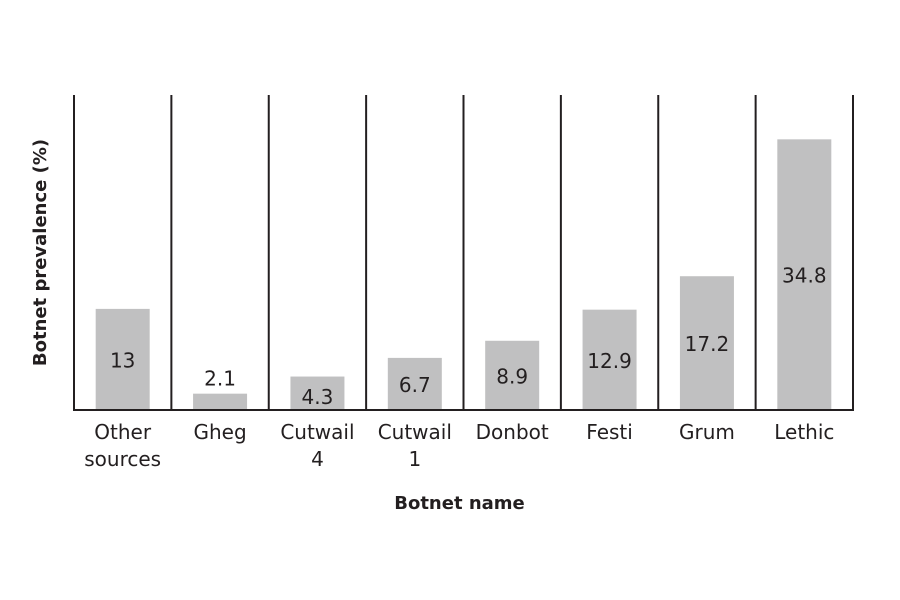  What do you see at coordinates (609, 432) in the screenshot?
I see `category-label-5: Festi` at bounding box center [609, 432].